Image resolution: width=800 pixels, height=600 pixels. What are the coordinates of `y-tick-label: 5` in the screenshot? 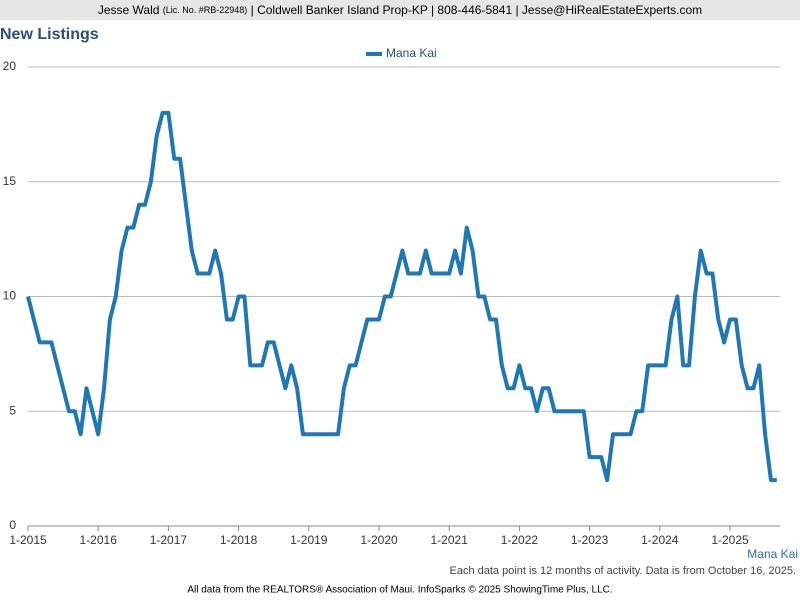 It's located at (12, 410).